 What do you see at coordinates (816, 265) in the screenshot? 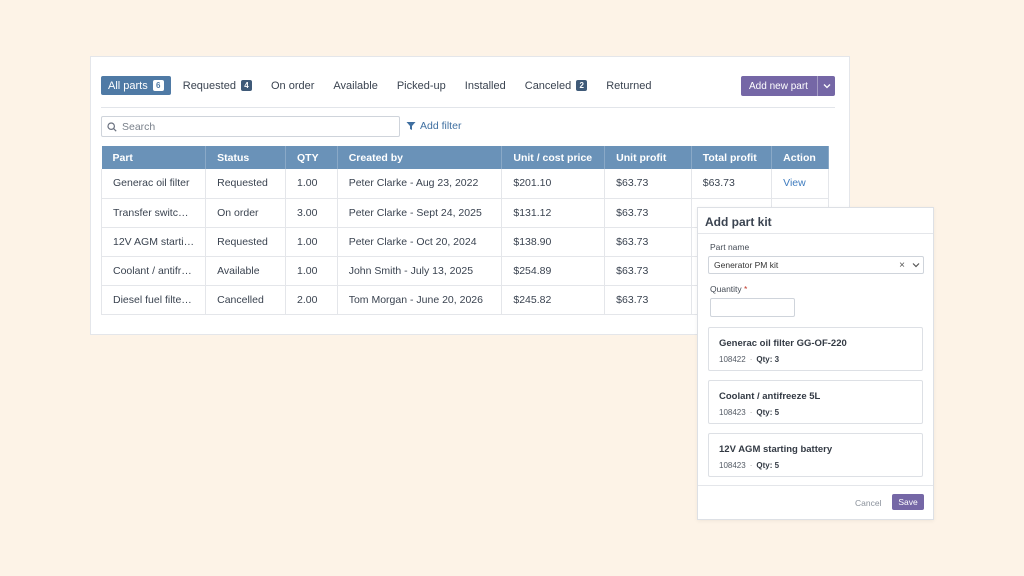
I see `part-name-select: Generator PM kit ×` at bounding box center [816, 265].